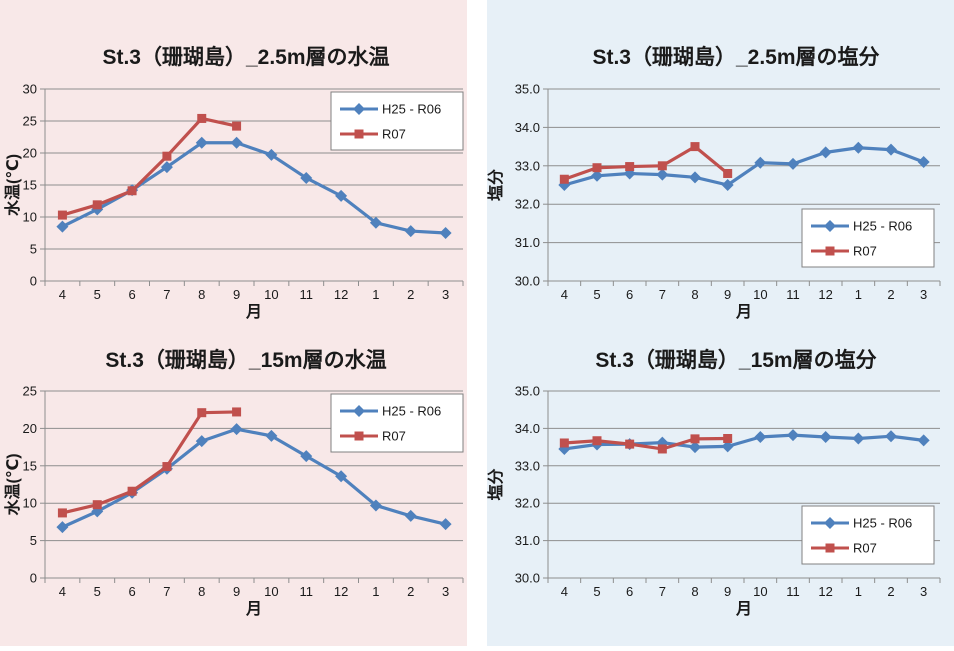 Image resolution: width=954 pixels, height=651 pixels. What do you see at coordinates (341, 591) in the screenshot?
I see `x-tick-label: 12` at bounding box center [341, 591].